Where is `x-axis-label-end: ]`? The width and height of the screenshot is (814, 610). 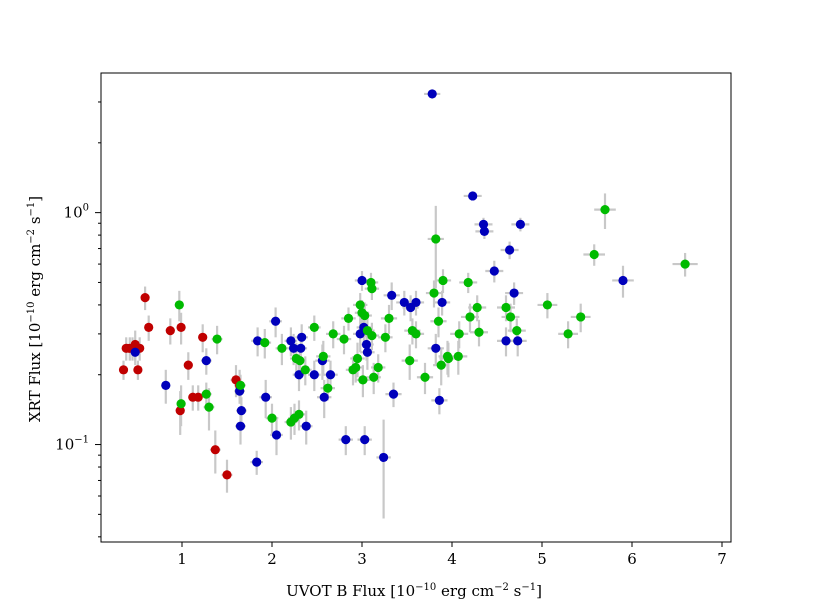 x-axis-label-end: ] is located at coordinates (539, 591).